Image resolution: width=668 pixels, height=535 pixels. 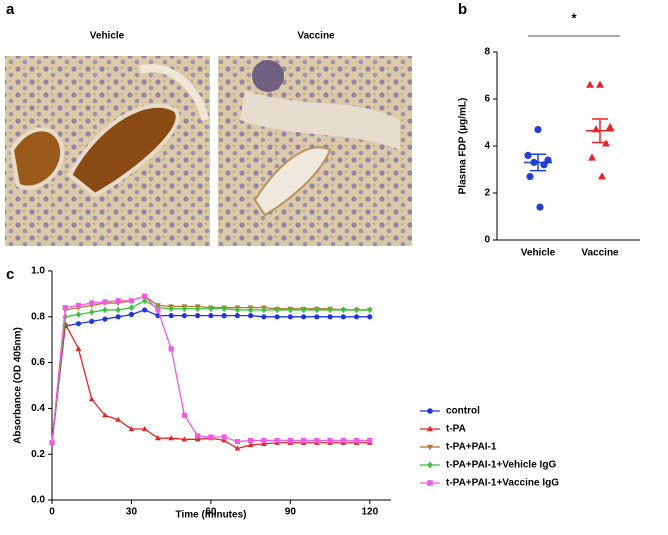 I want to click on legend-label: t-PA+PAI-1+Vaccine IgG, so click(x=502, y=483).